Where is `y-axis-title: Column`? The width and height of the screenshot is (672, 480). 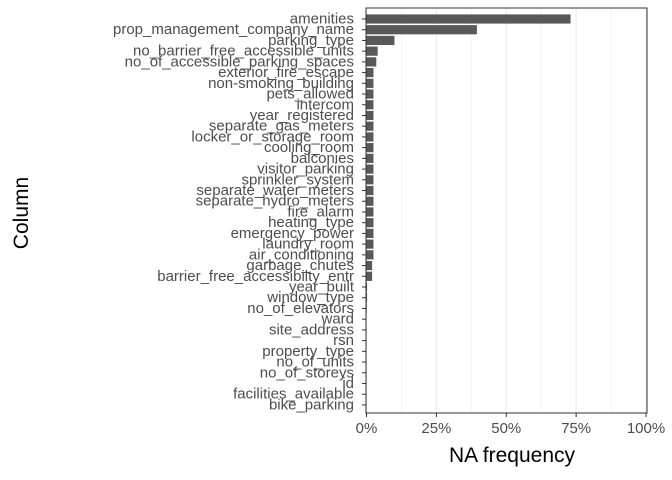
y-axis-title: Column is located at coordinates (21, 213).